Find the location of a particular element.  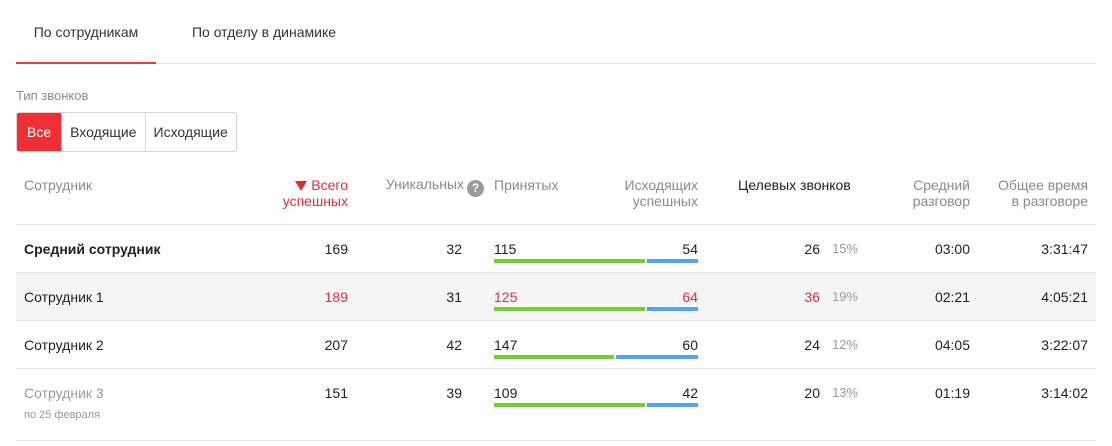

total-successful-value: 151 is located at coordinates (336, 393).